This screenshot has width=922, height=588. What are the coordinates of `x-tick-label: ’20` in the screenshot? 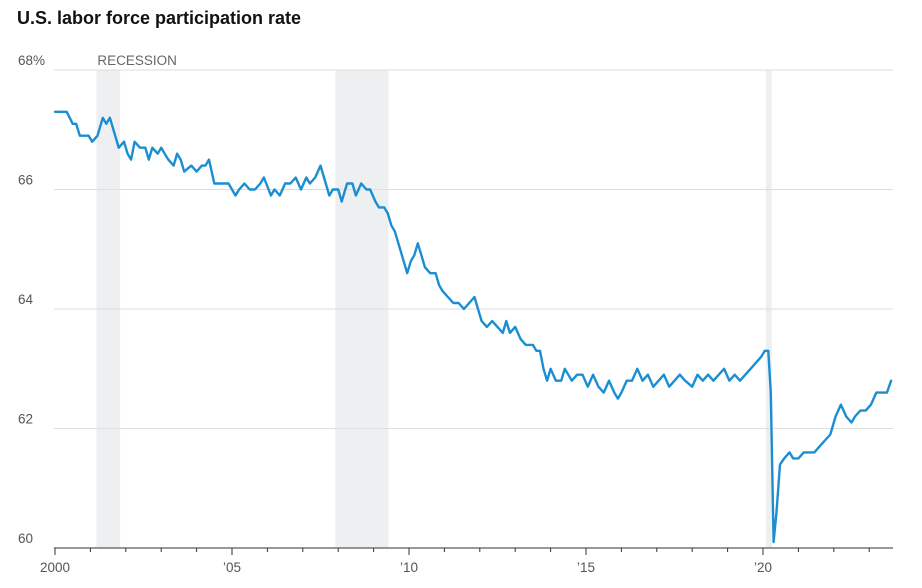 It's located at (763, 567).